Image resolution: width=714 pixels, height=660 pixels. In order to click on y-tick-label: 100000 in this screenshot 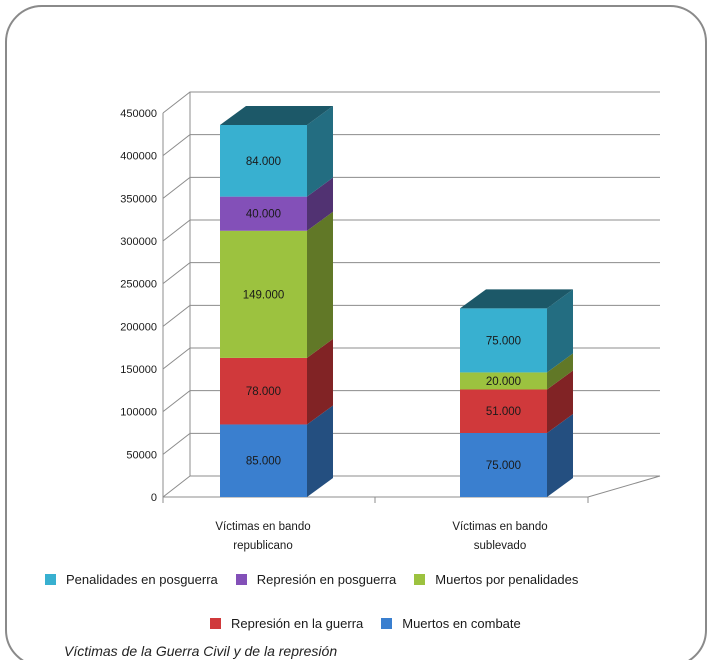, I will do `click(138, 413)`.